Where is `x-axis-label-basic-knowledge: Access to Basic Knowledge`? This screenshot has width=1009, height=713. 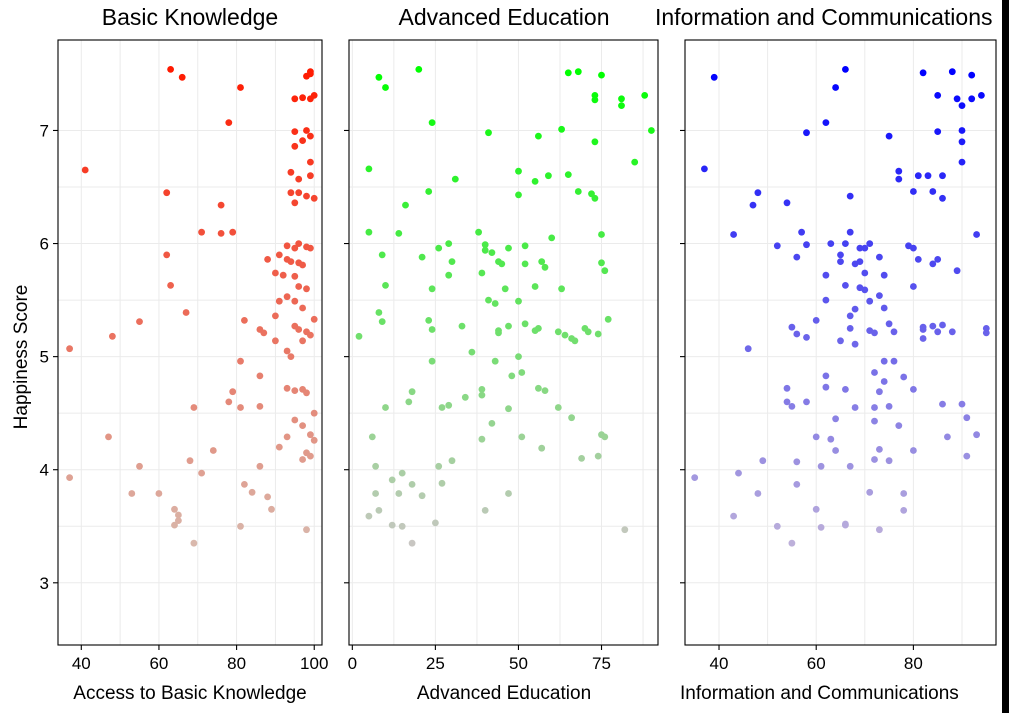
x-axis-label-basic-knowledge: Access to Basic Knowledge is located at coordinates (189, 693).